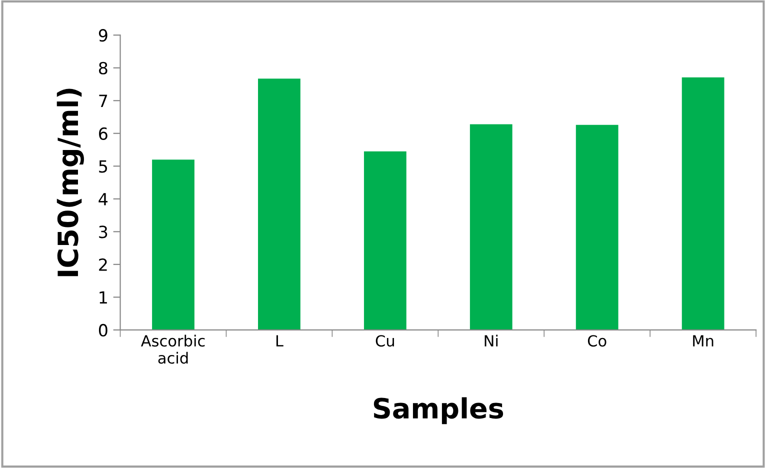  Describe the element at coordinates (103, 297) in the screenshot. I see `y-tick-label: 1` at that location.